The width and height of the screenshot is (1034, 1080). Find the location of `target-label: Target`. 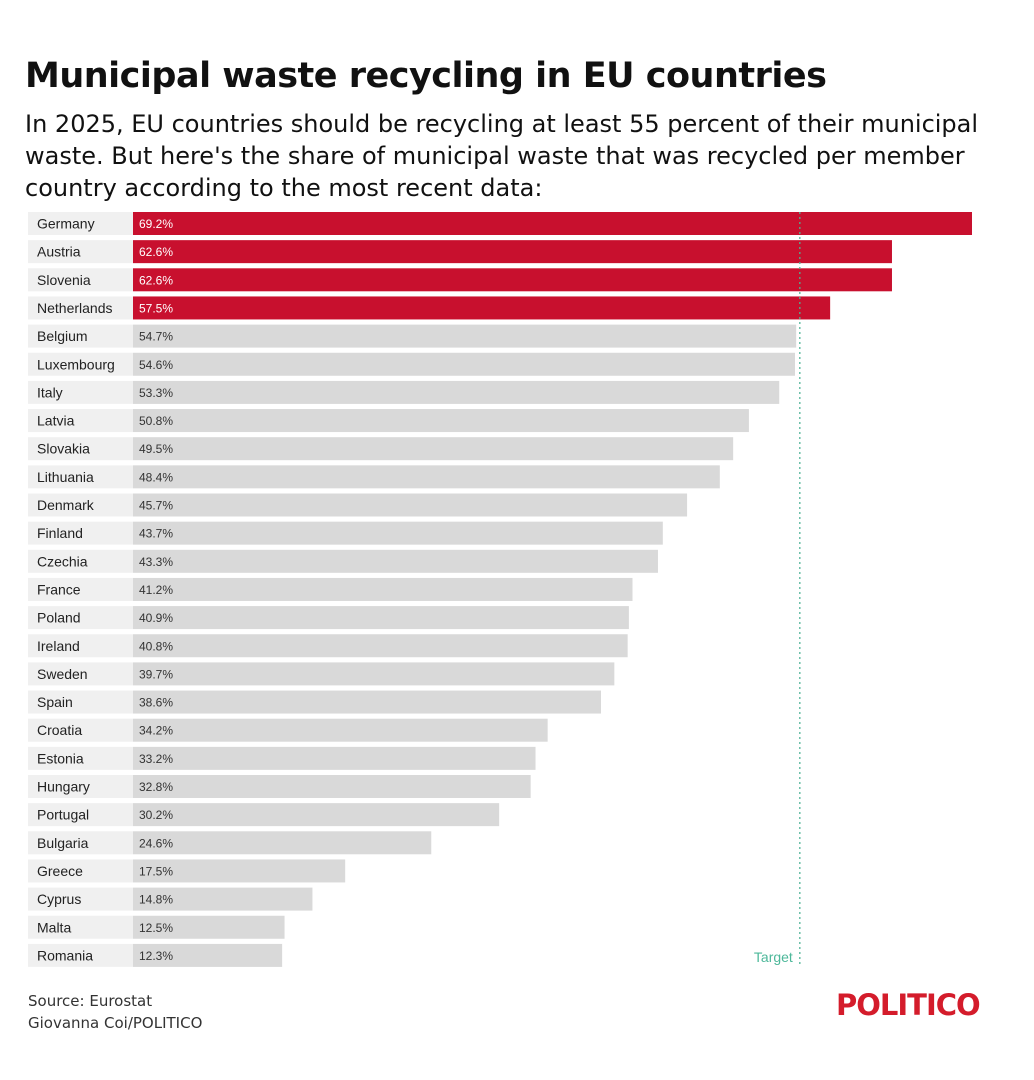

target-label: Target is located at coordinates (773, 957).